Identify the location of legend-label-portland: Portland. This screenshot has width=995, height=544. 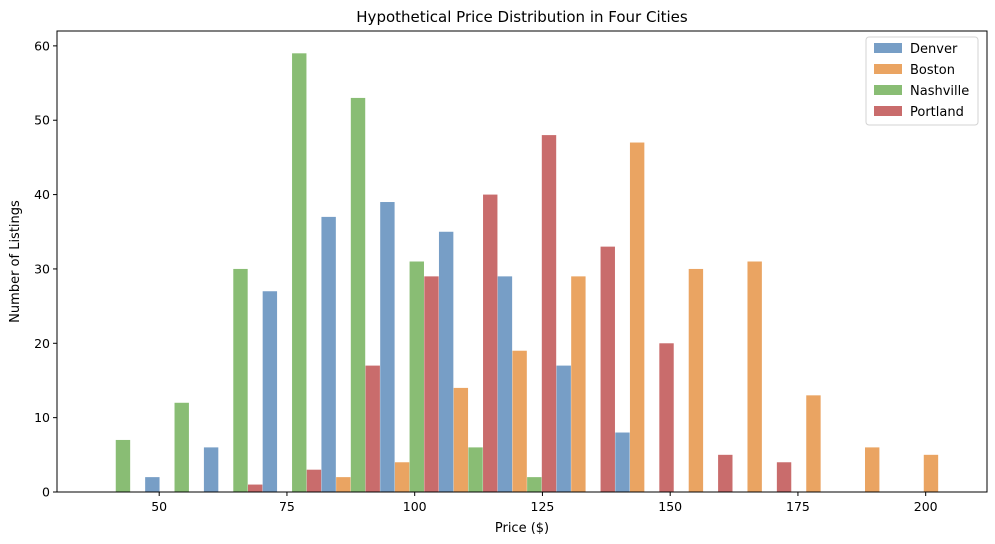
(937, 112).